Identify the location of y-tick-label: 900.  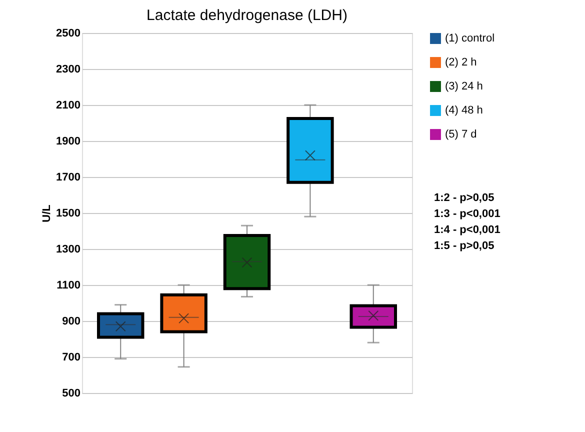
(71, 322).